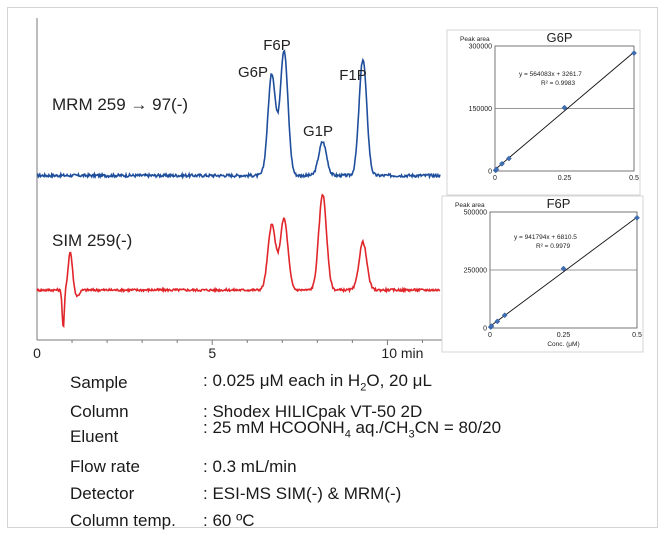 This screenshot has height=535, width=665. I want to click on y-tick-label-f6p: 0, so click(485, 329).